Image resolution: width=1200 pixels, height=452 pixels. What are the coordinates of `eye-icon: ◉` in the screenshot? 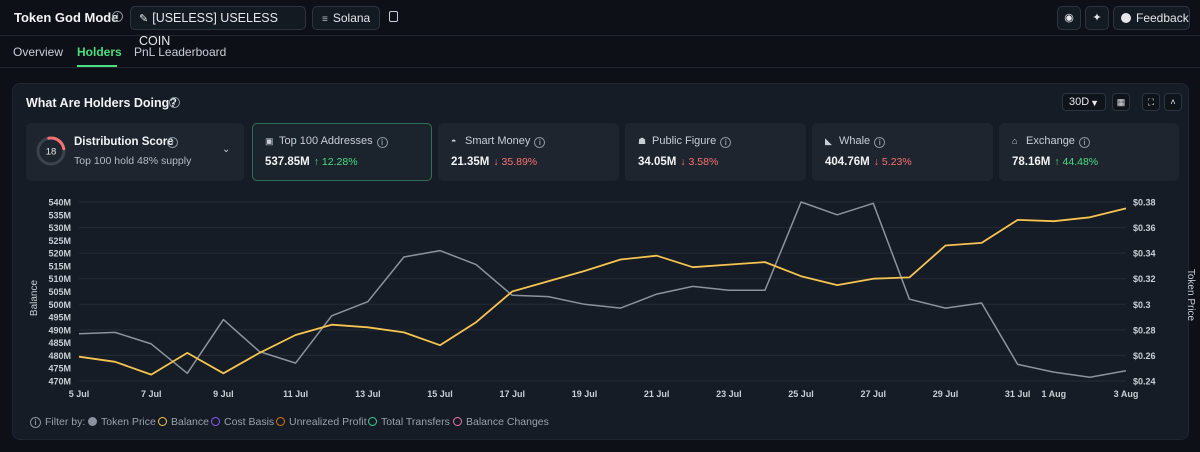 It's located at (1069, 18).